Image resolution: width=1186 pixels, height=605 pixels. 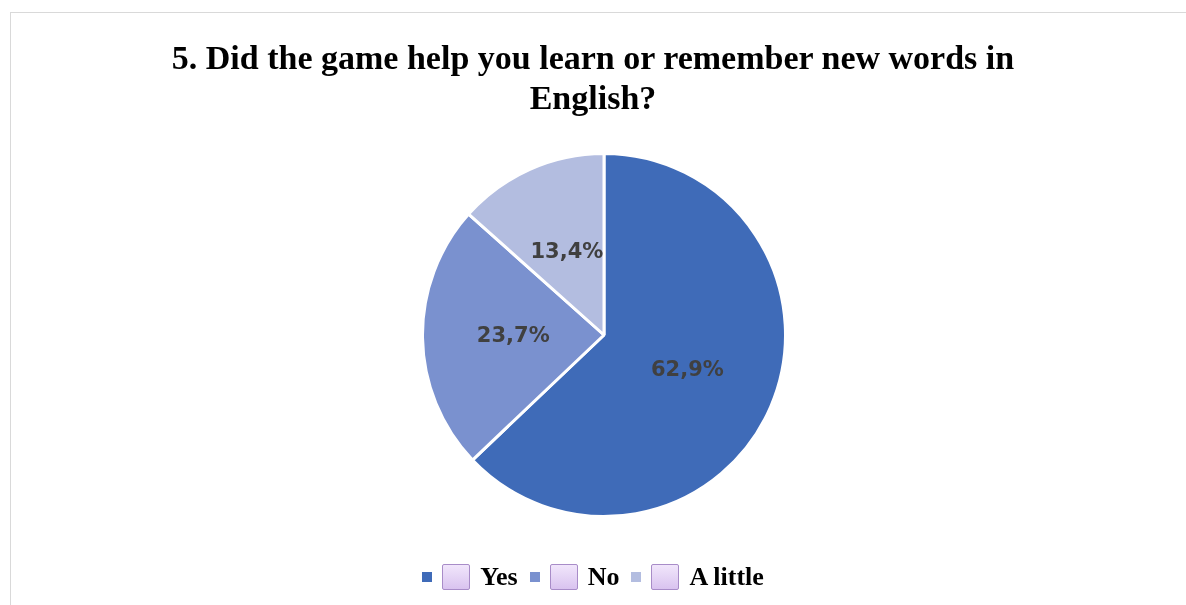 What do you see at coordinates (687, 369) in the screenshot?
I see `data-label: 62,9%` at bounding box center [687, 369].